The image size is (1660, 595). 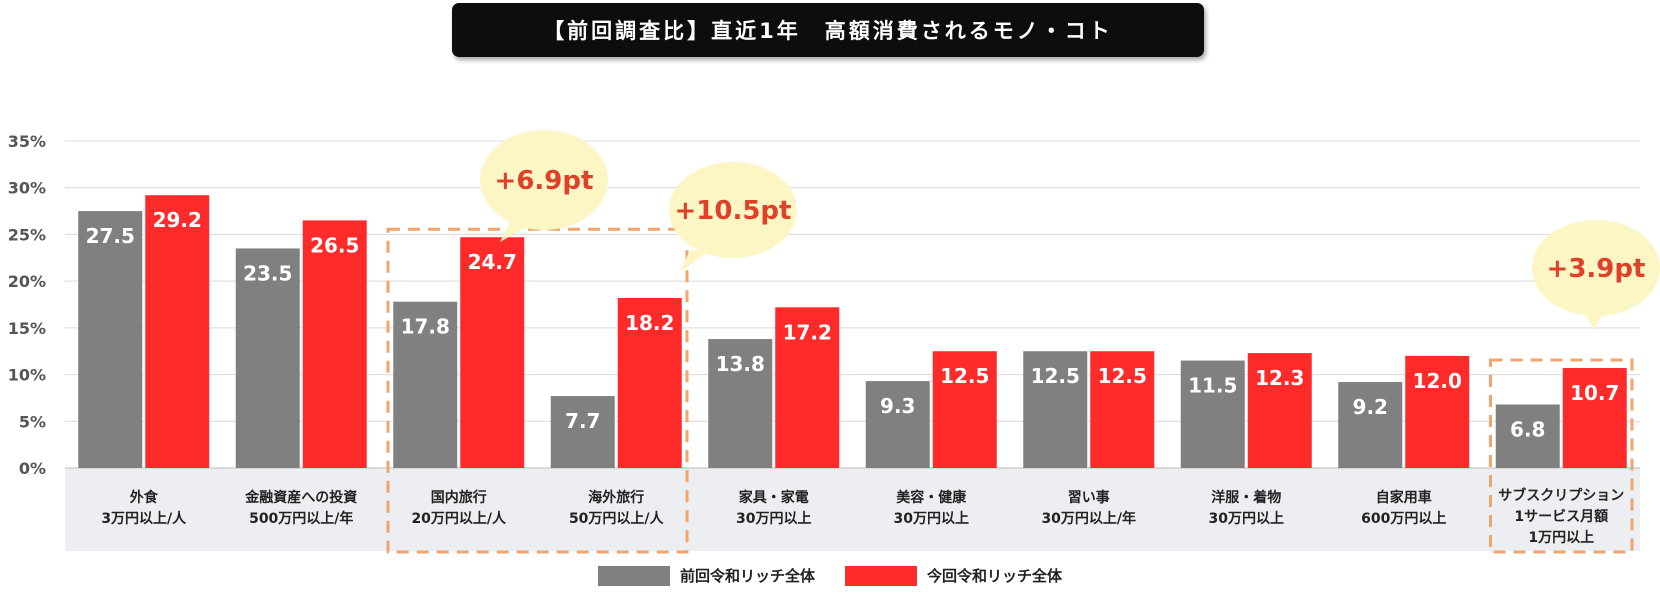 I want to click on category-label: 1サービス月額, so click(x=1561, y=516).